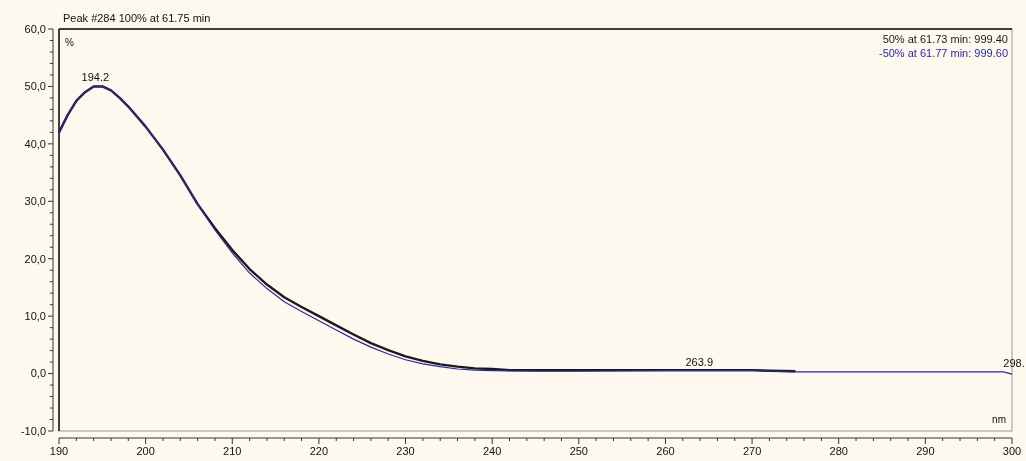  What do you see at coordinates (35, 201) in the screenshot?
I see `y-tick-label: 30,0` at bounding box center [35, 201].